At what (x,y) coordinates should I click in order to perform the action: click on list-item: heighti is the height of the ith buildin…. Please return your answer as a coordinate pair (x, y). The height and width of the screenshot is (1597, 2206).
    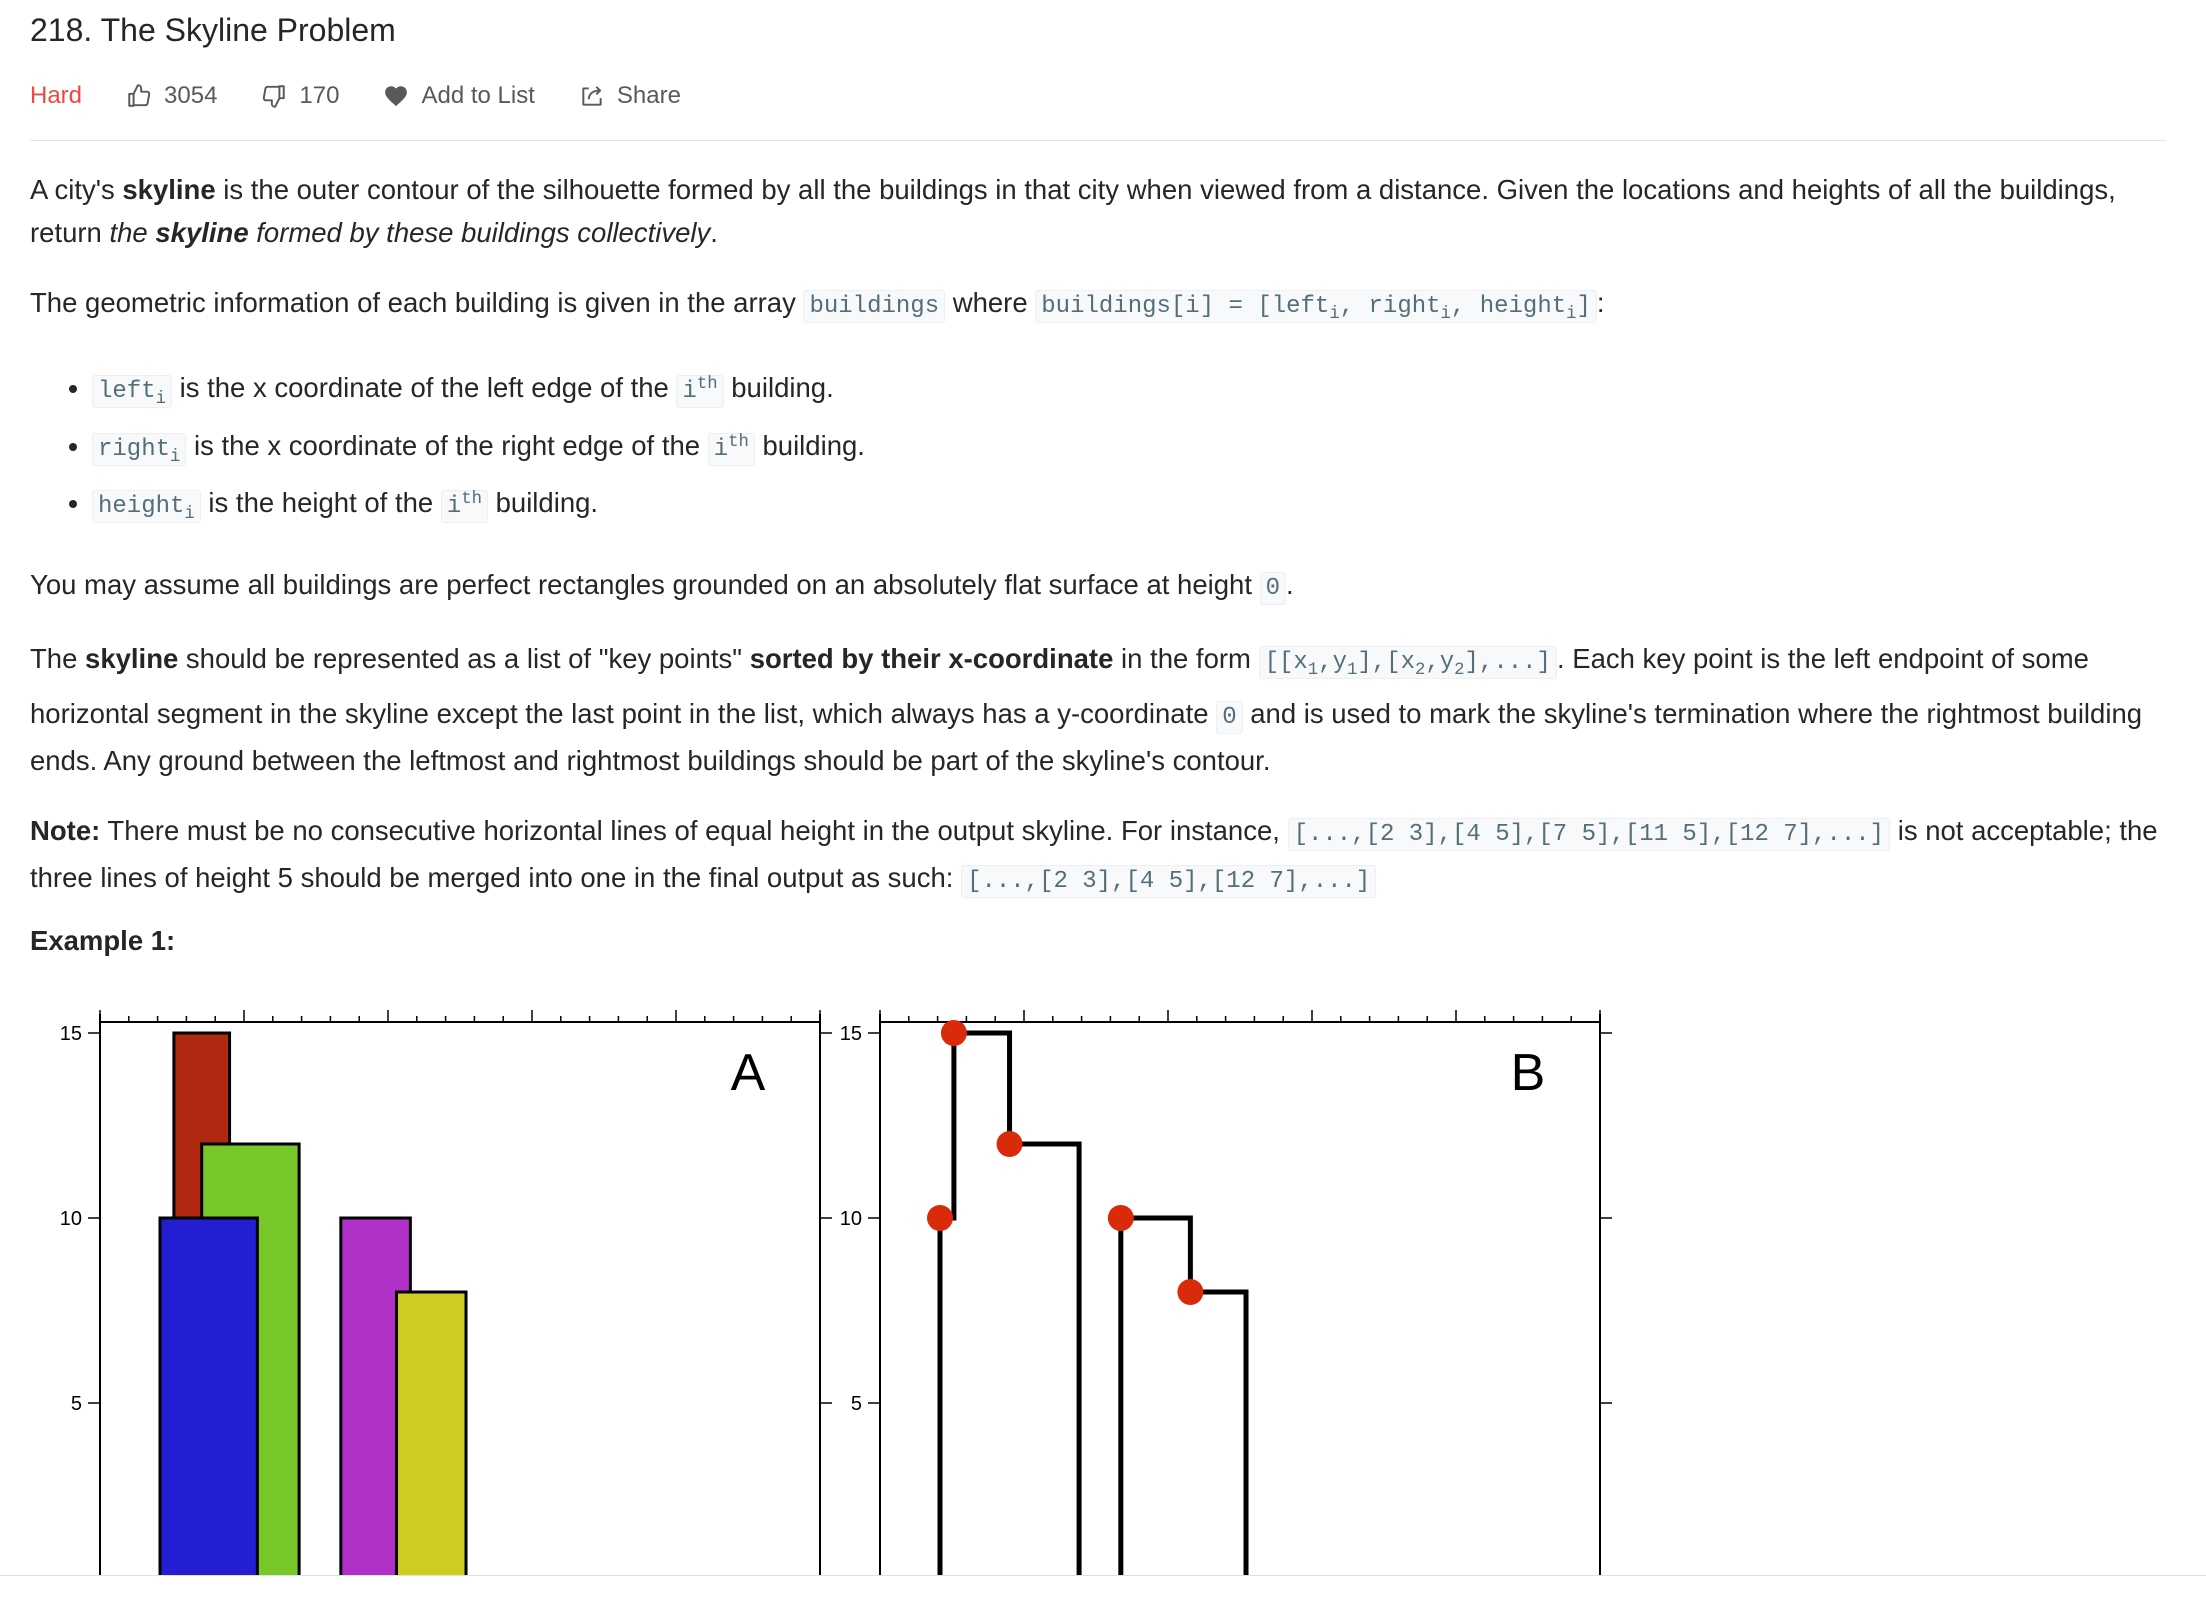
    Looking at the image, I should click on (1131, 507).